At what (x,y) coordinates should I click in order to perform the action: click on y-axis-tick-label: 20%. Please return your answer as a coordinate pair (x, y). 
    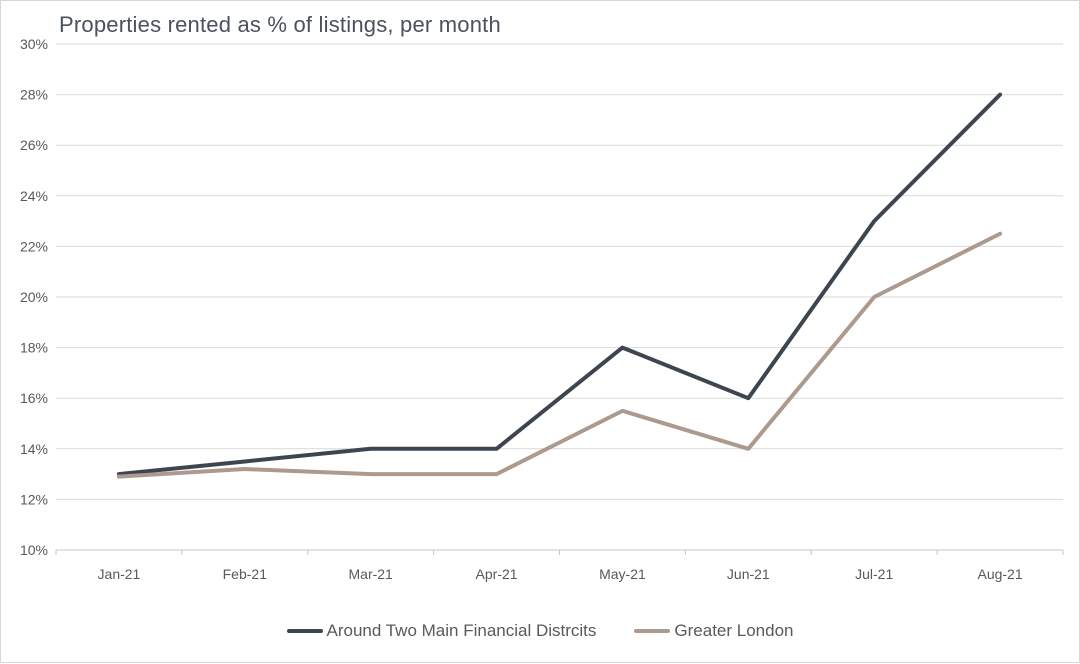
    Looking at the image, I should click on (34, 297).